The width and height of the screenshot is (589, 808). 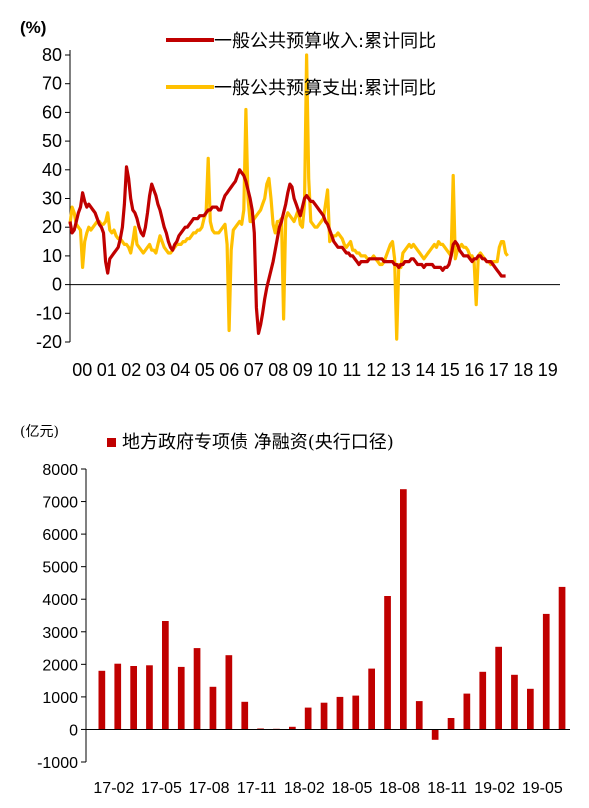 What do you see at coordinates (180, 370) in the screenshot?
I see `x-tick-label: 04` at bounding box center [180, 370].